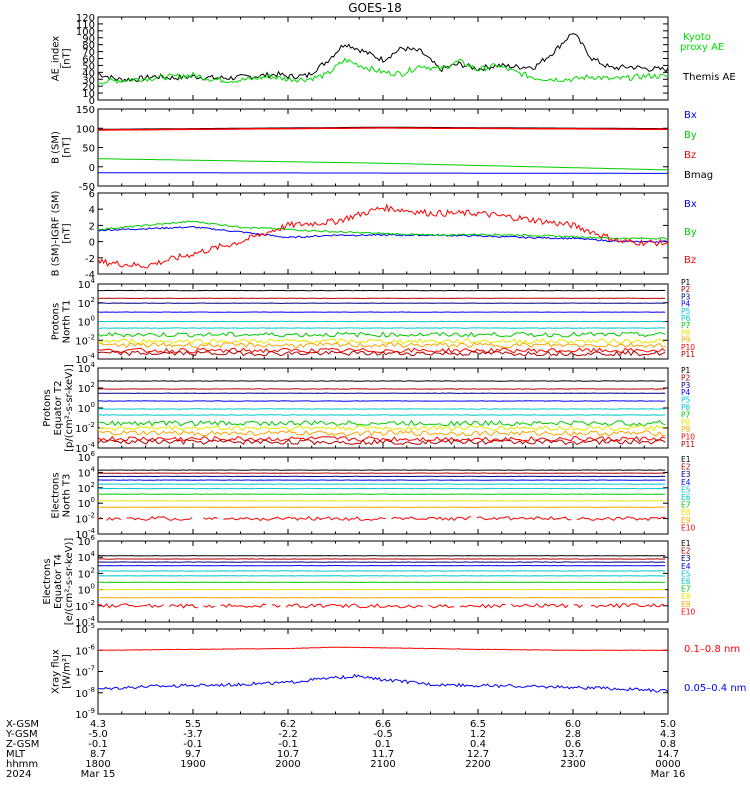 This screenshot has width=750, height=800. What do you see at coordinates (712, 649) in the screenshot?
I see `legend-xray-long: 0.1–0.8 nm` at bounding box center [712, 649].